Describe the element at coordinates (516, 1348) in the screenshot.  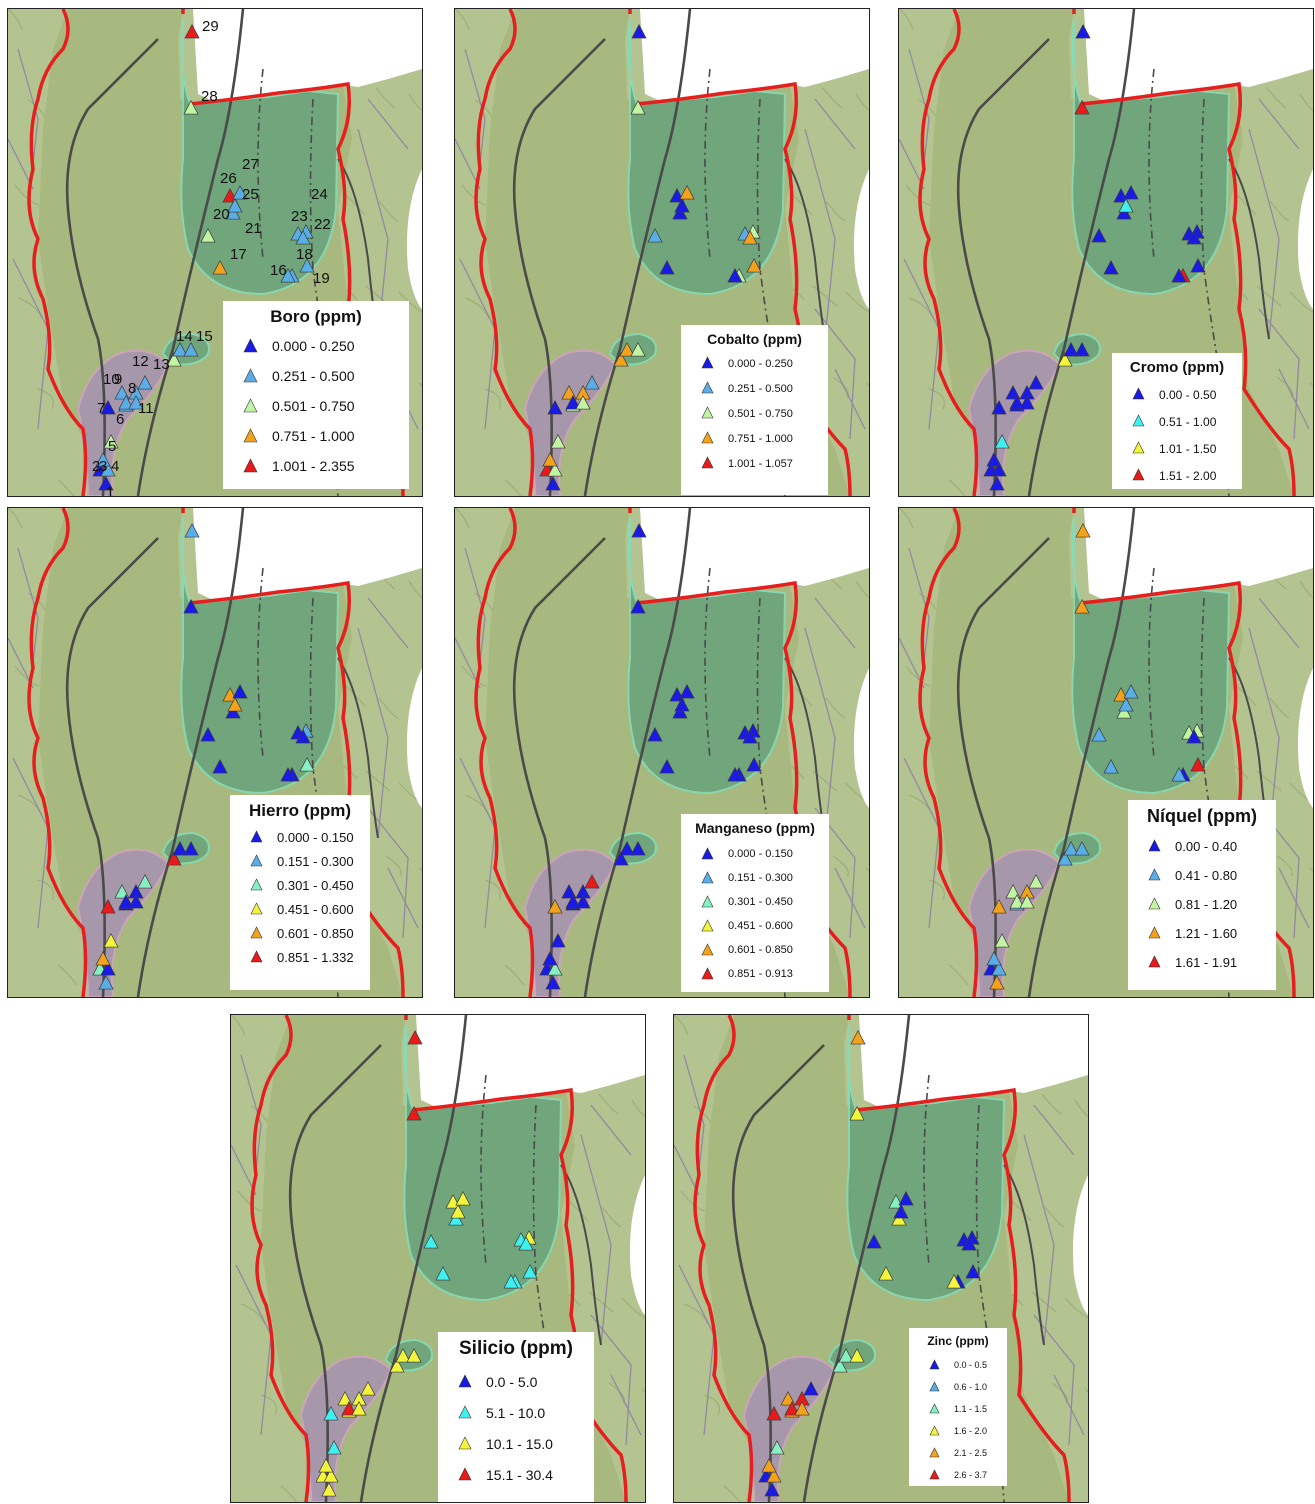
I see `legend-title: Silicio (ppm)` at that location.